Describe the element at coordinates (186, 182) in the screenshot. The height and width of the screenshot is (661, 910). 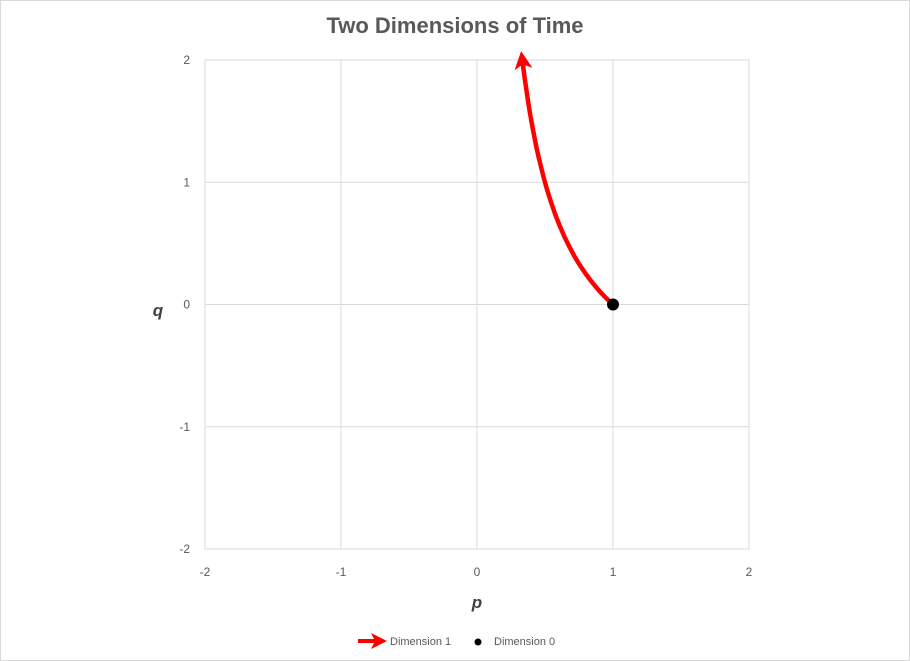
I see `y-tick-label: 1` at that location.